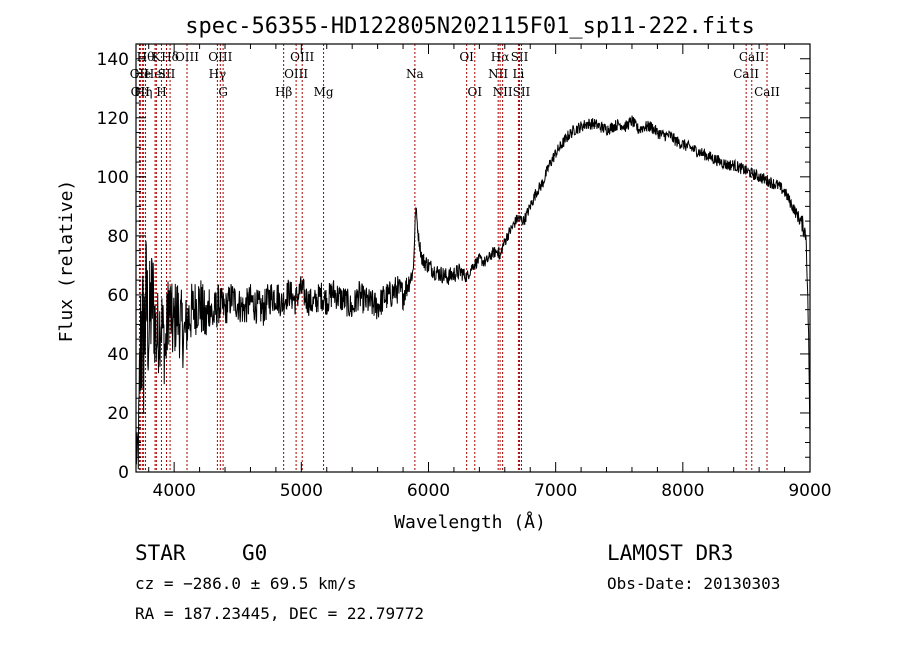  I want to click on y-tick-label: 20, so click(118, 414).